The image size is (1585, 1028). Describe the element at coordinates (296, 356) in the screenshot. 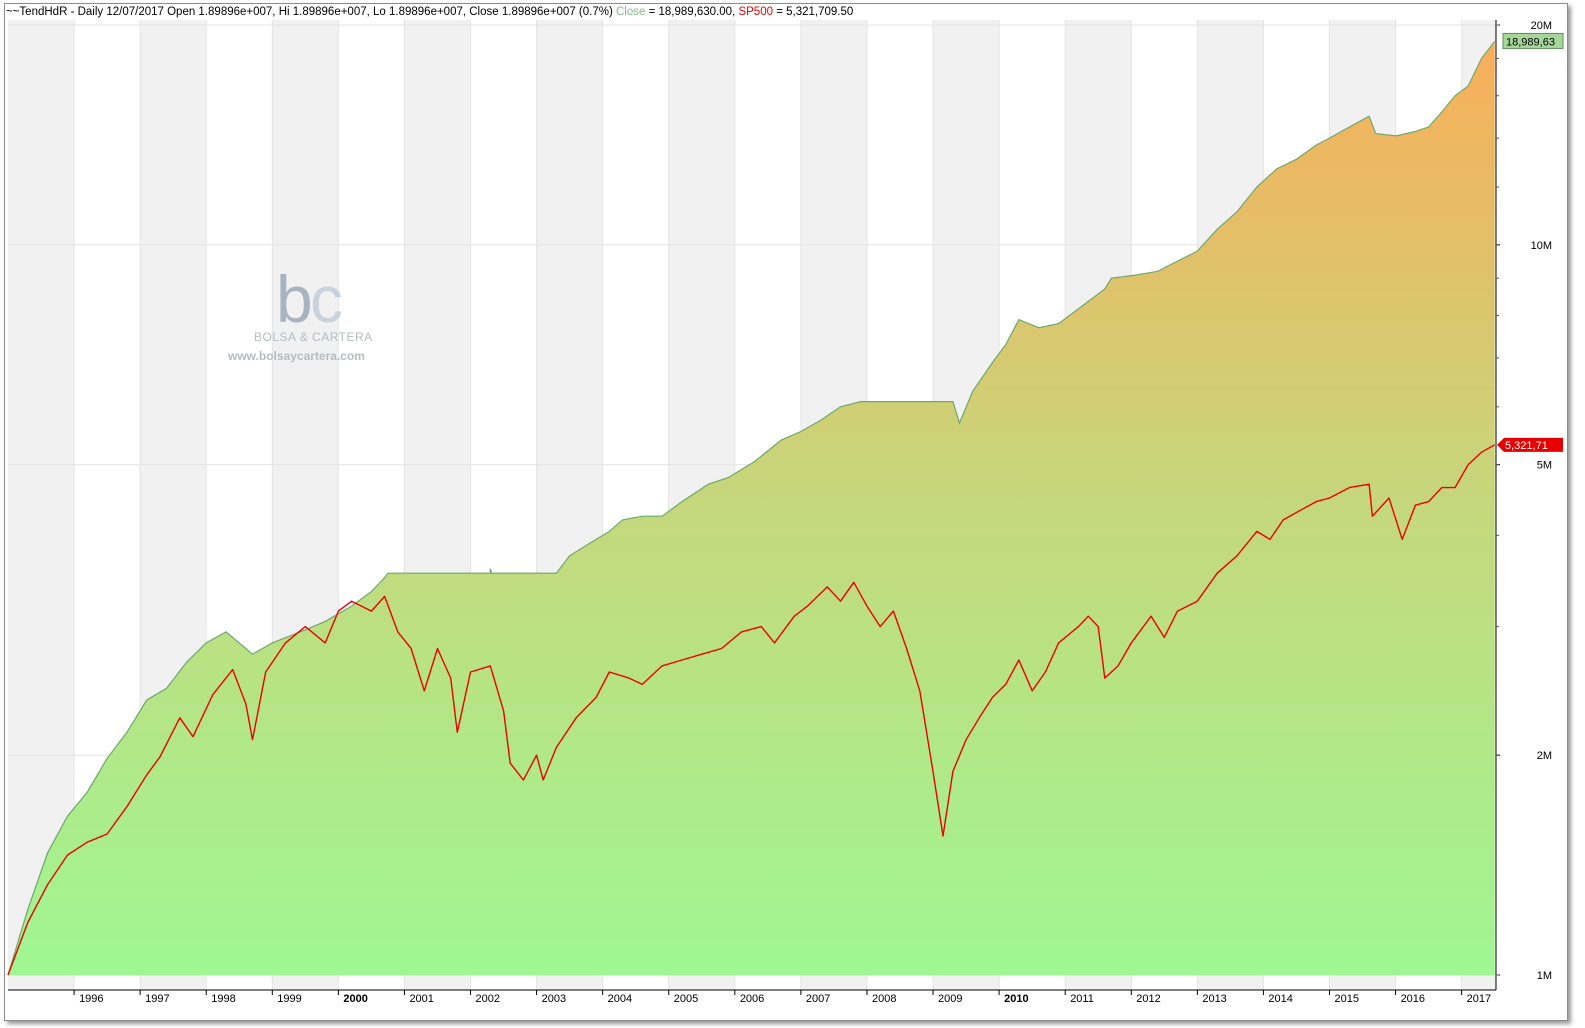

I see `watermark-url: www.bolsaycartera.com` at that location.